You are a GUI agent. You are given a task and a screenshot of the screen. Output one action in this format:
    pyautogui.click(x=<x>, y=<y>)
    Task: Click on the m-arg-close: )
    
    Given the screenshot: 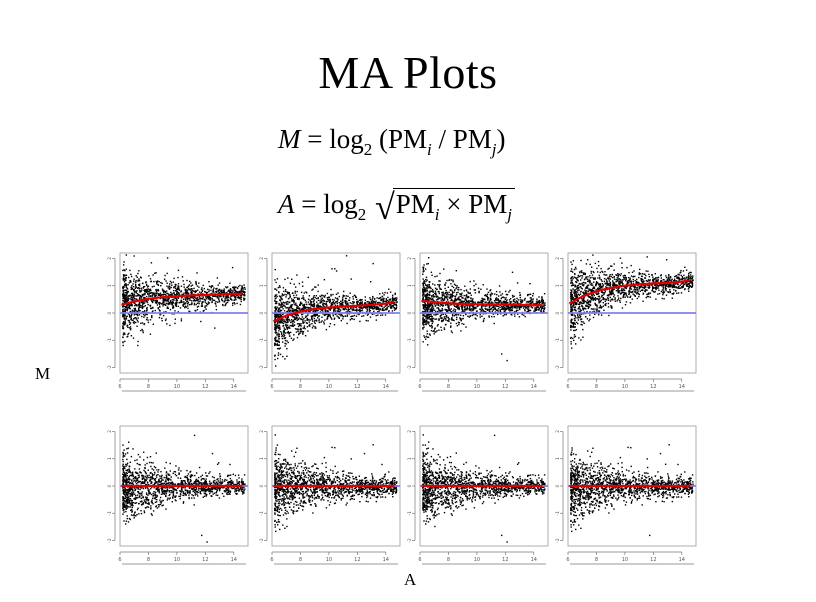 What is the action you would take?
    pyautogui.click(x=501, y=139)
    